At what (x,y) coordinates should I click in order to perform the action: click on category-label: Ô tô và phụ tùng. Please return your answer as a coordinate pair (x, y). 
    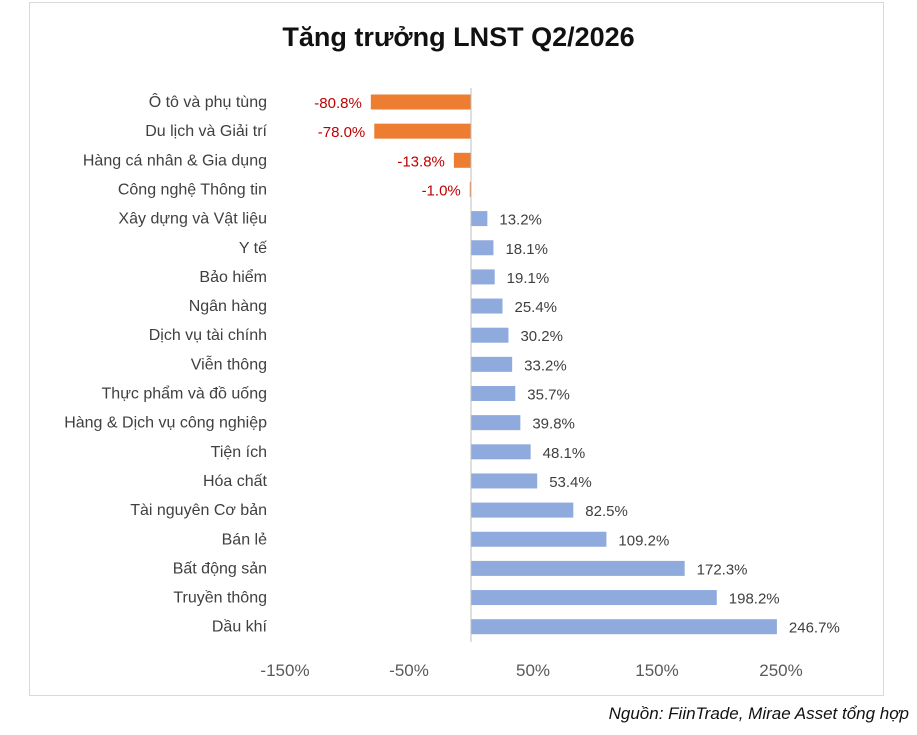
    Looking at the image, I should click on (208, 101).